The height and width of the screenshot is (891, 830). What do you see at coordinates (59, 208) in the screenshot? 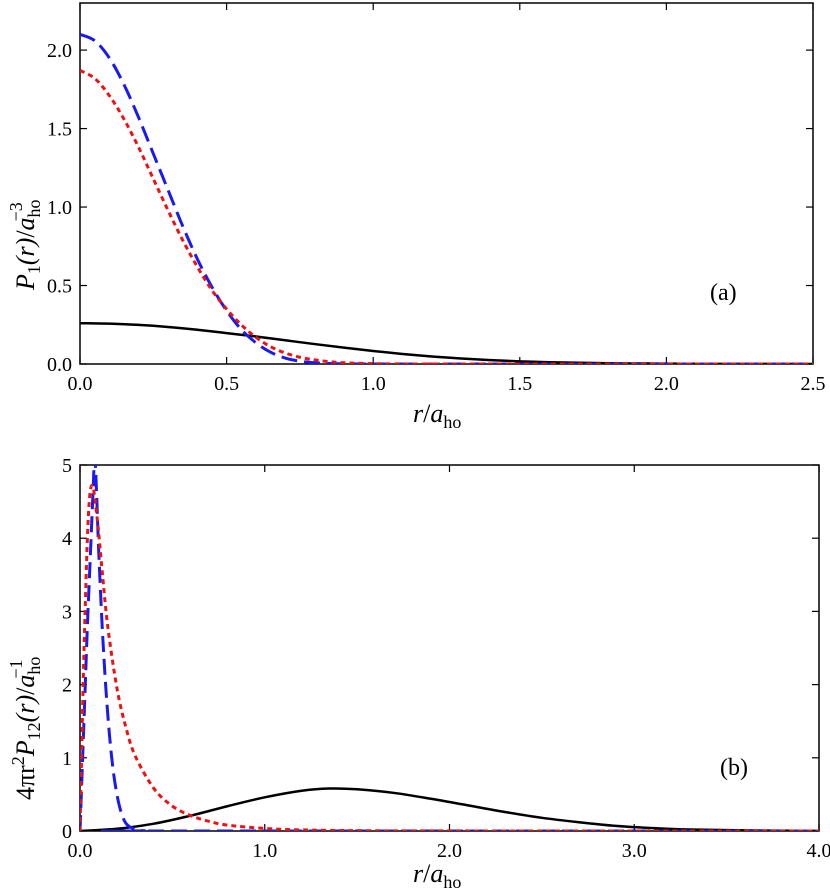
I see `y-tick-label: 1.0` at bounding box center [59, 208].